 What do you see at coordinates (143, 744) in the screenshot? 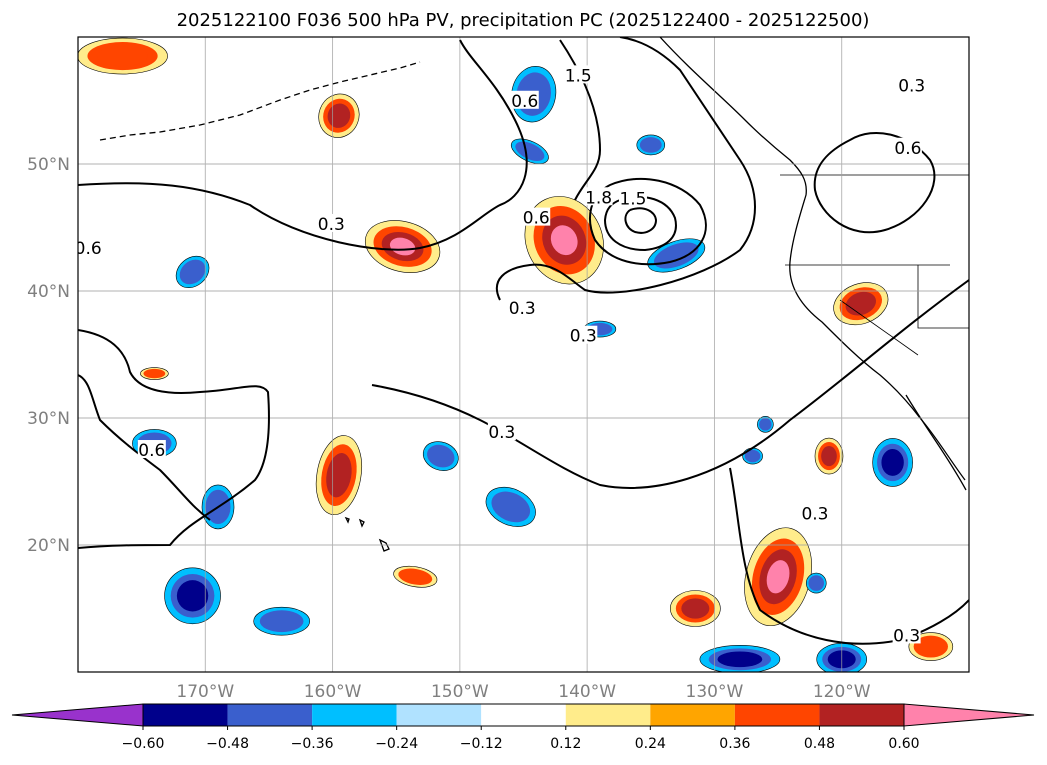
I see `colorbar-tick-label: −0.60` at bounding box center [143, 744].